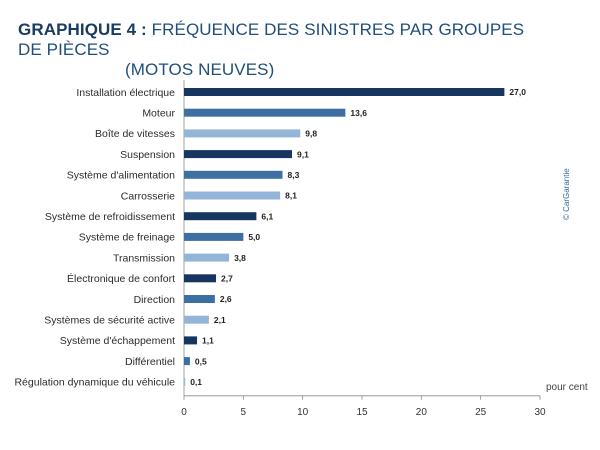 The width and height of the screenshot is (600, 450). Describe the element at coordinates (227, 279) in the screenshot. I see `value-label: 2,7` at that location.